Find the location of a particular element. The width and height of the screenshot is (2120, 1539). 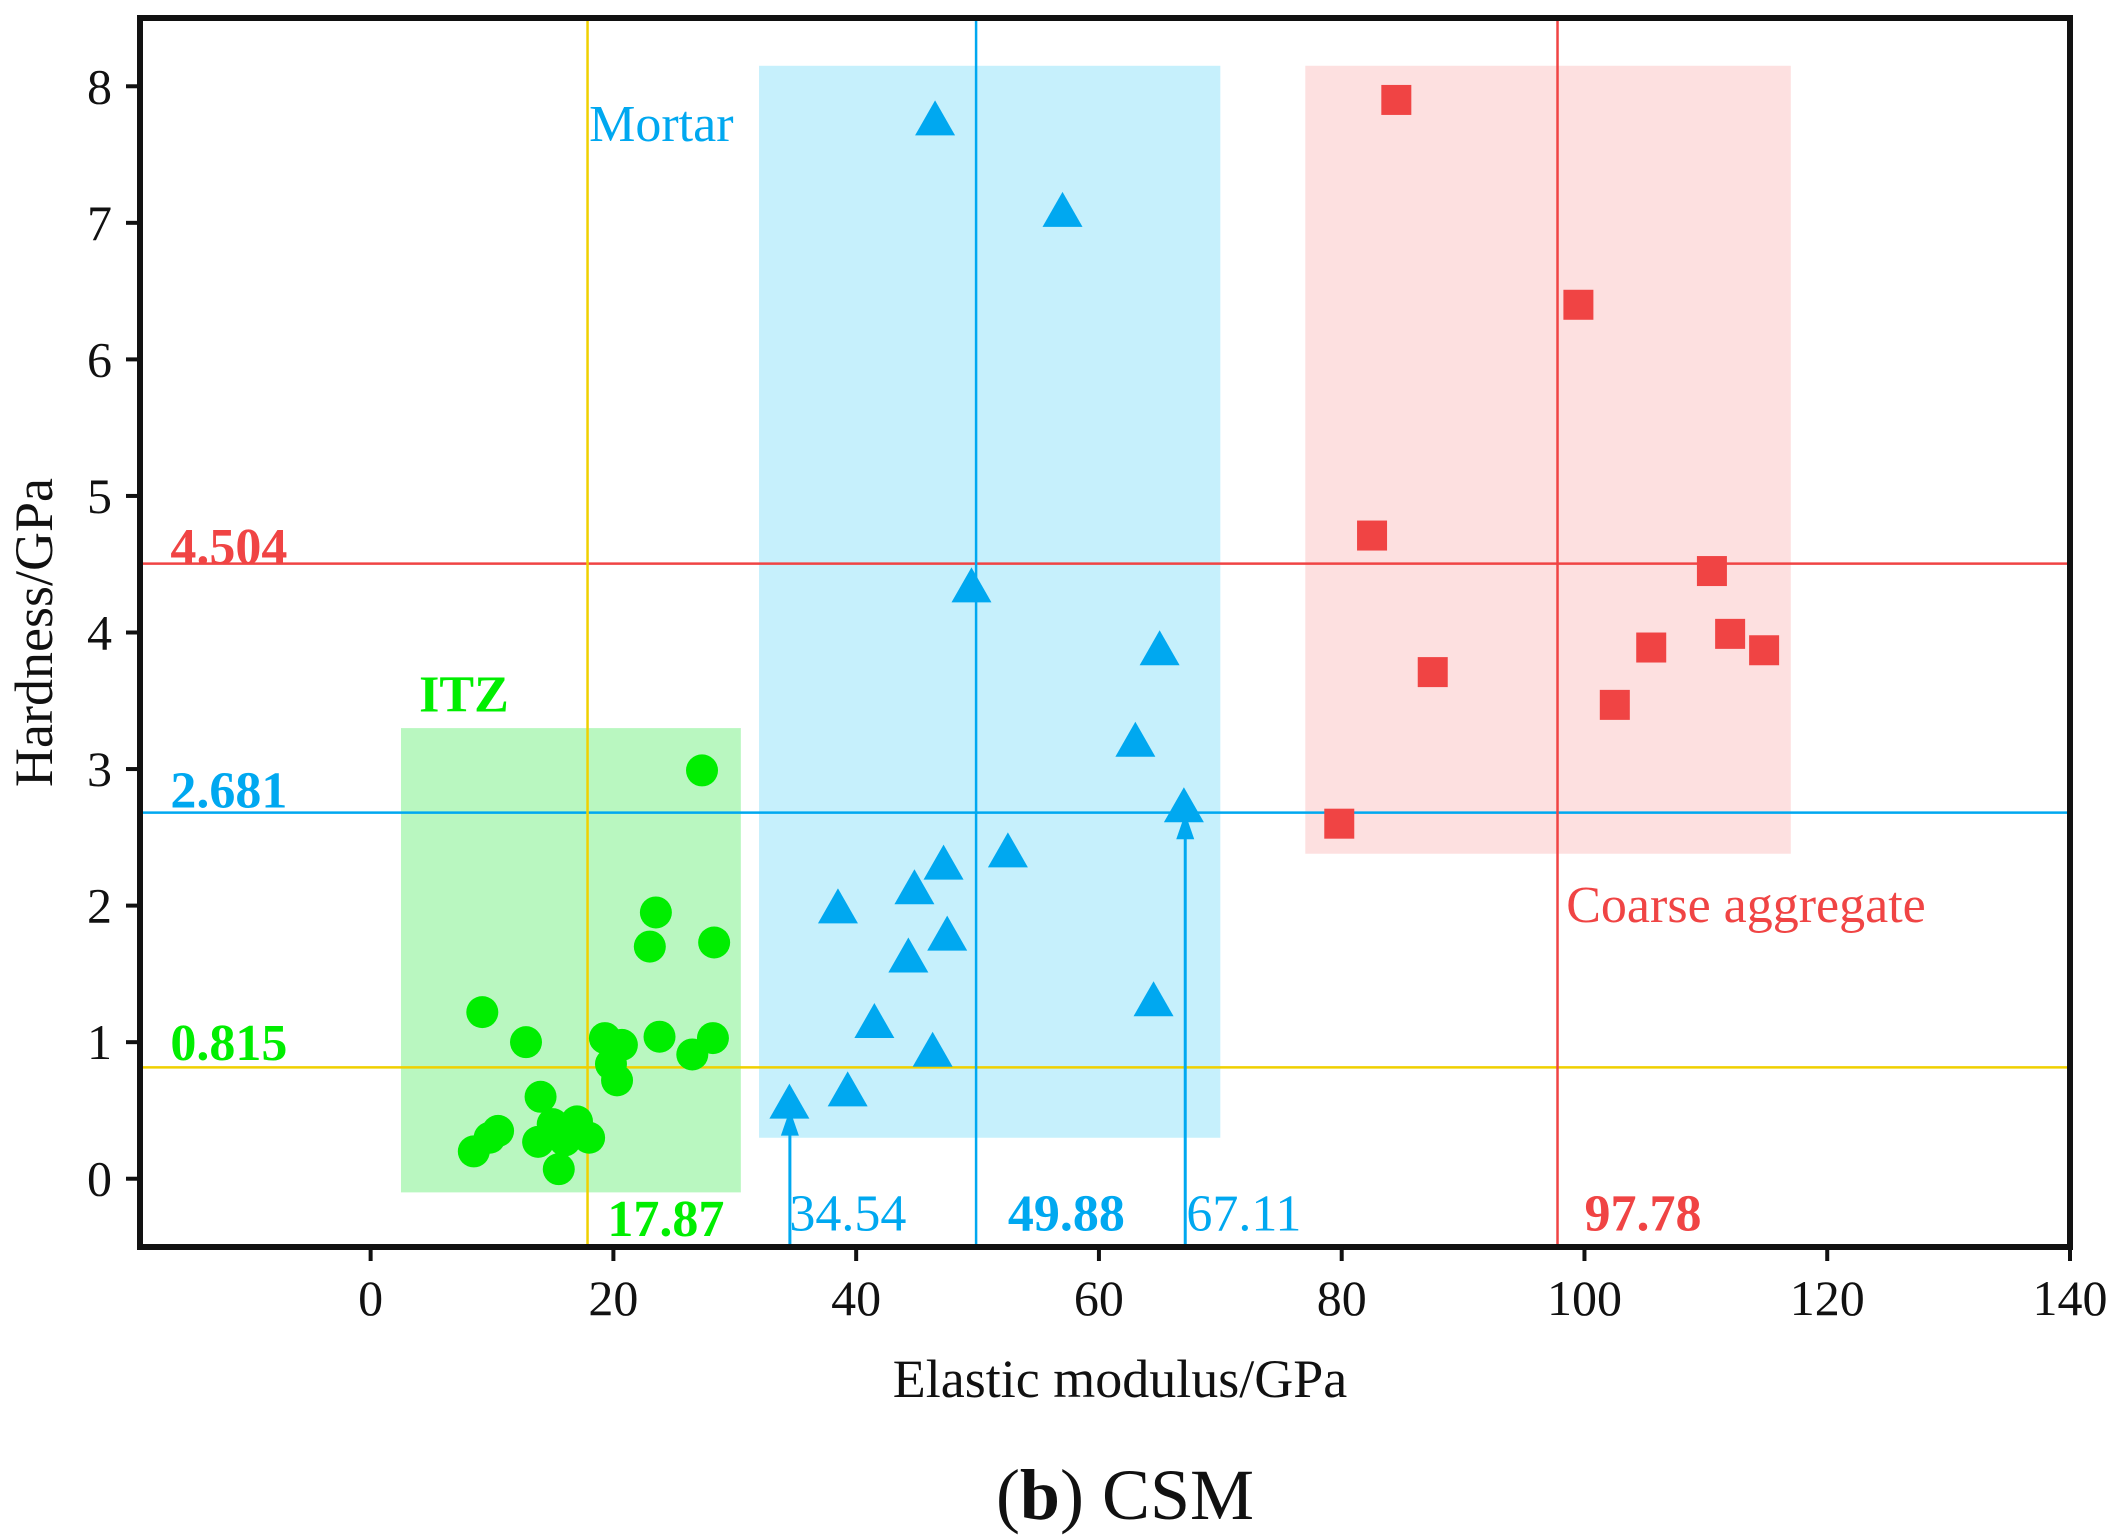

x-tick-label: 20 is located at coordinates (613, 1298).